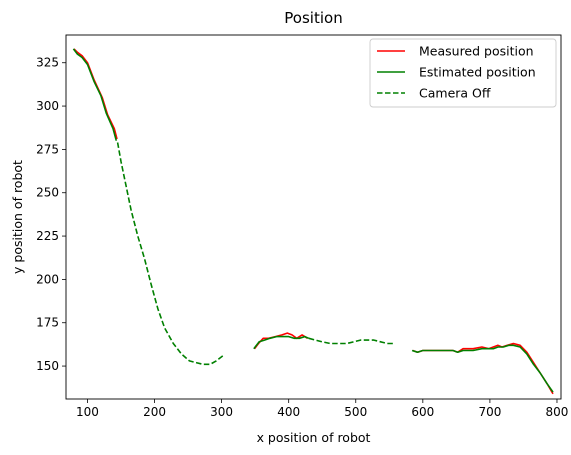  I want to click on y-tick-label-175: 175, so click(47, 323).